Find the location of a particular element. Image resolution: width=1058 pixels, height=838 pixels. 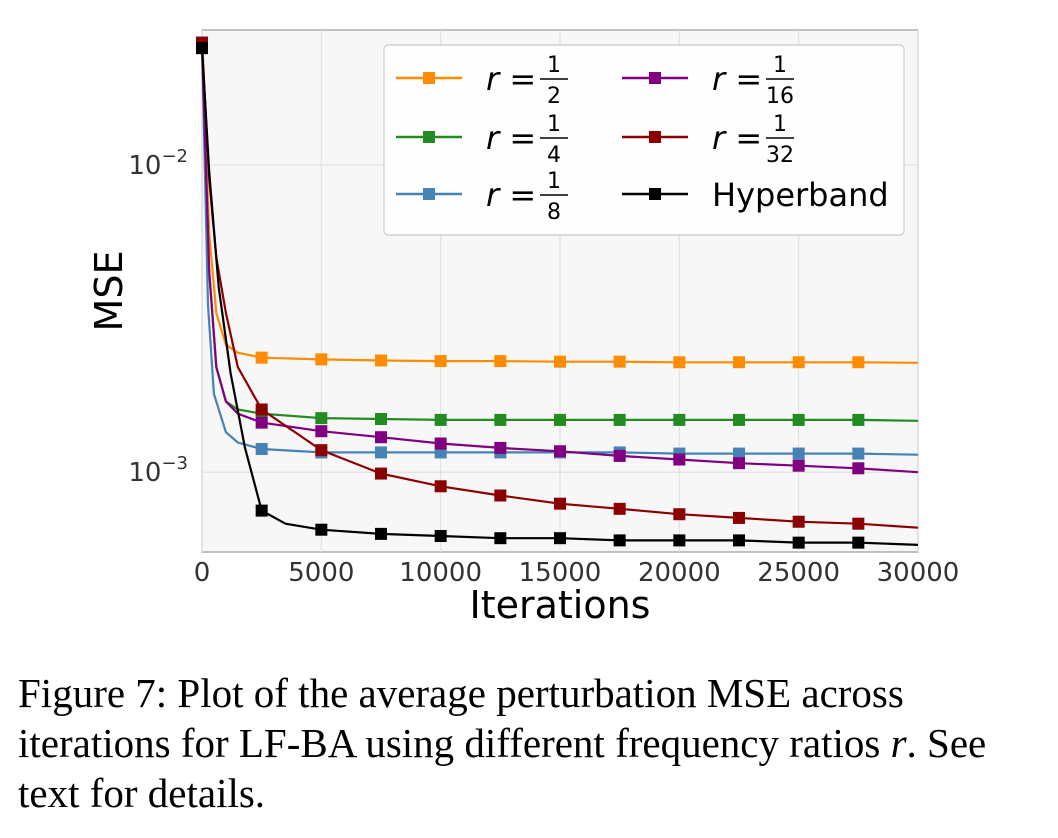

legend-fraction-denominator: 16 is located at coordinates (780, 96).